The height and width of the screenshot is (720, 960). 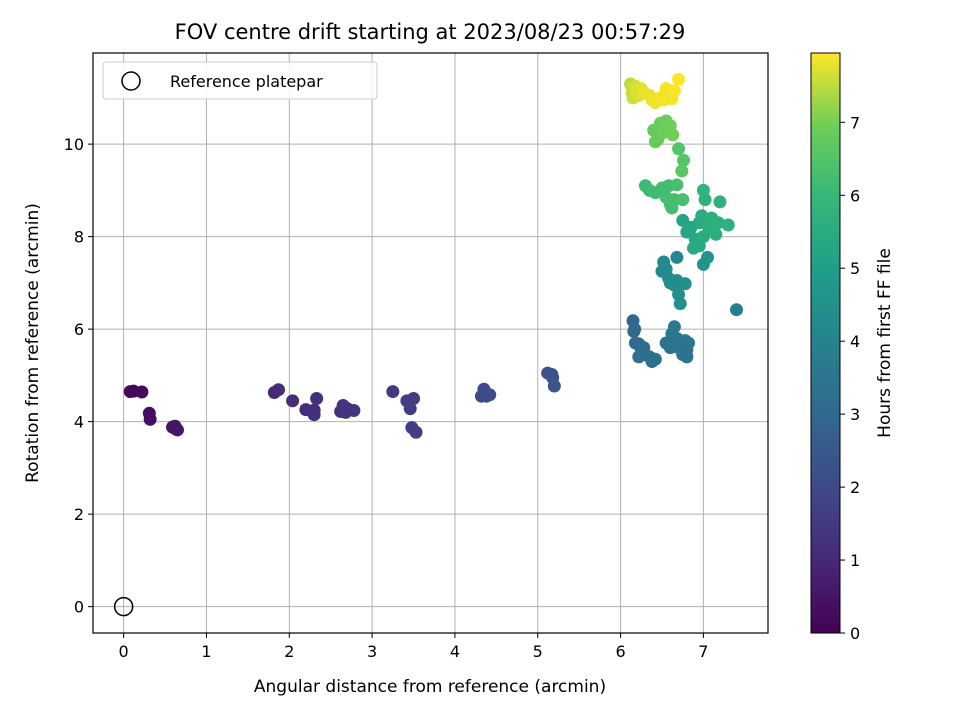 I want to click on legend: Reference platepar, so click(x=240, y=80).